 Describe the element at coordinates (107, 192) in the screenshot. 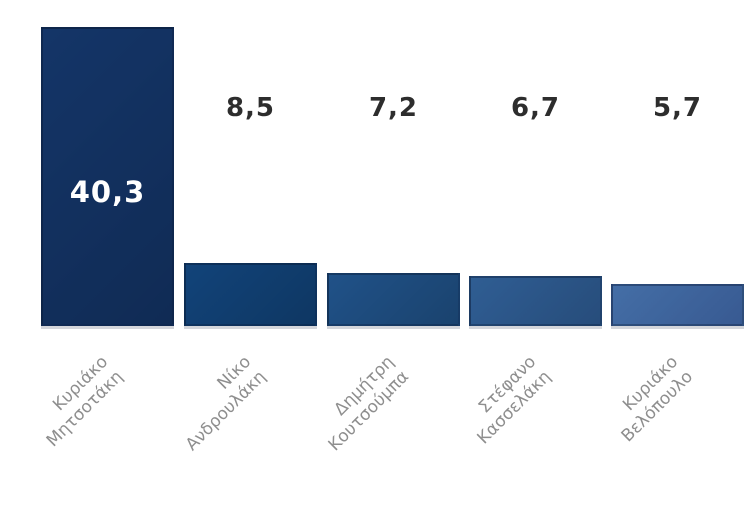

I see `bar-value-label-inside: 40,3` at that location.